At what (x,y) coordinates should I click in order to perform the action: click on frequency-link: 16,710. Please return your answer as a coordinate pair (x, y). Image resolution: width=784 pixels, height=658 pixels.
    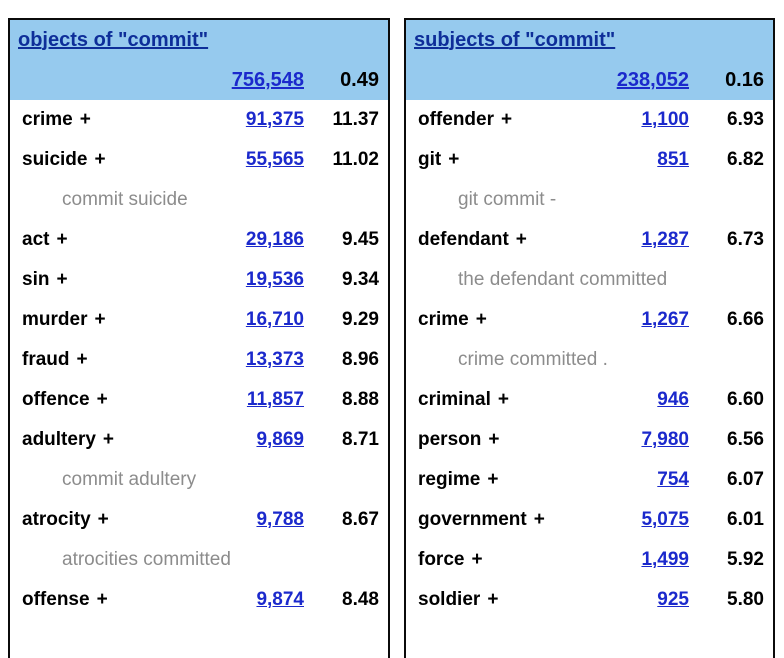
    Looking at the image, I should click on (274, 319).